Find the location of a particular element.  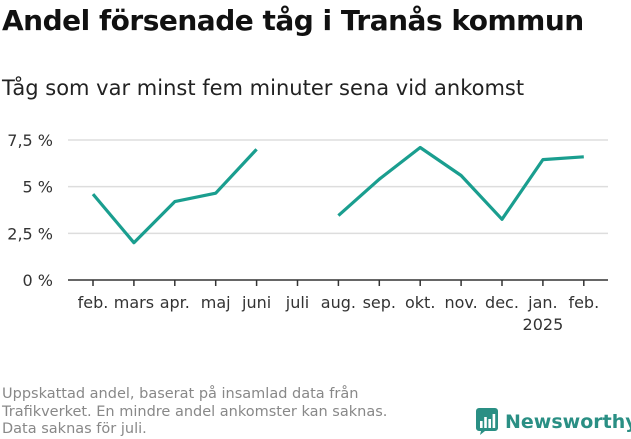

x-tick-label: aug. is located at coordinates (338, 302).